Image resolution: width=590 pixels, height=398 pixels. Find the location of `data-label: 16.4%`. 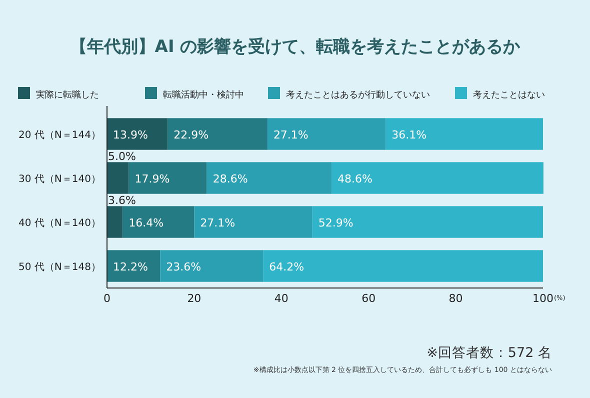

data-label: 16.4% is located at coordinates (146, 223).